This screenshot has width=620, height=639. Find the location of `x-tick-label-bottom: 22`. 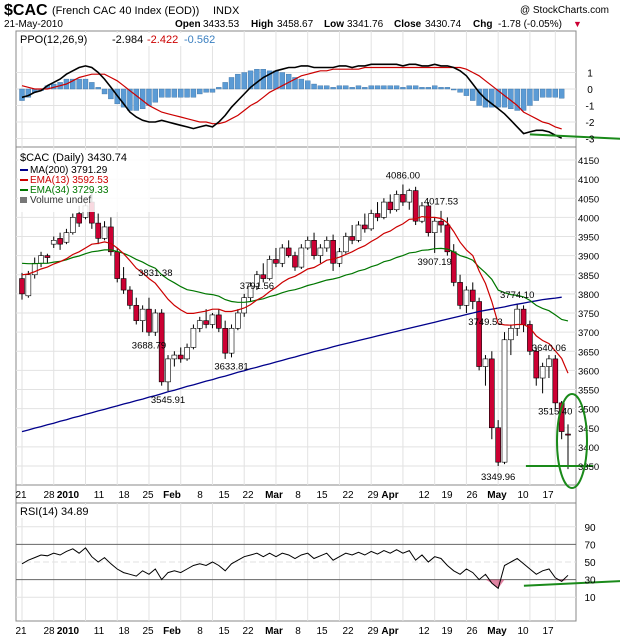

x-tick-label-bottom: 22 is located at coordinates (248, 631).